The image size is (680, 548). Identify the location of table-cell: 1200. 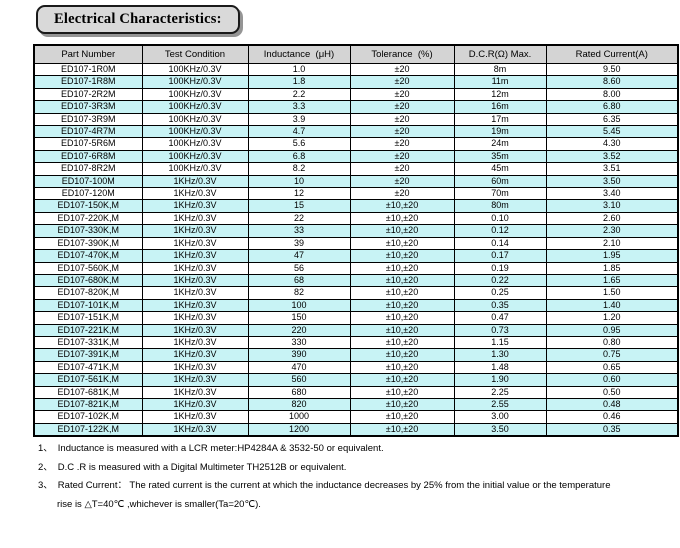
(299, 429).